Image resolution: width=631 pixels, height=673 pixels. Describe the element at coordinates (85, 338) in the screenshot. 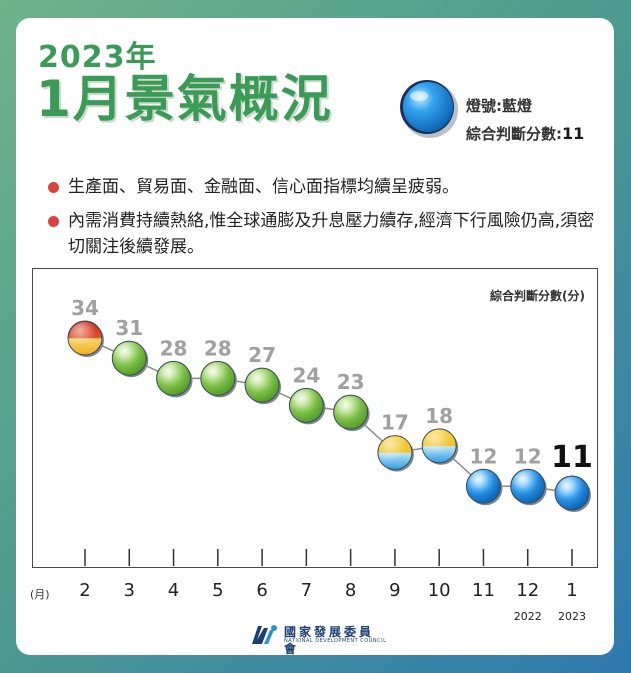

I see `data-point-yellow-red-ball` at that location.